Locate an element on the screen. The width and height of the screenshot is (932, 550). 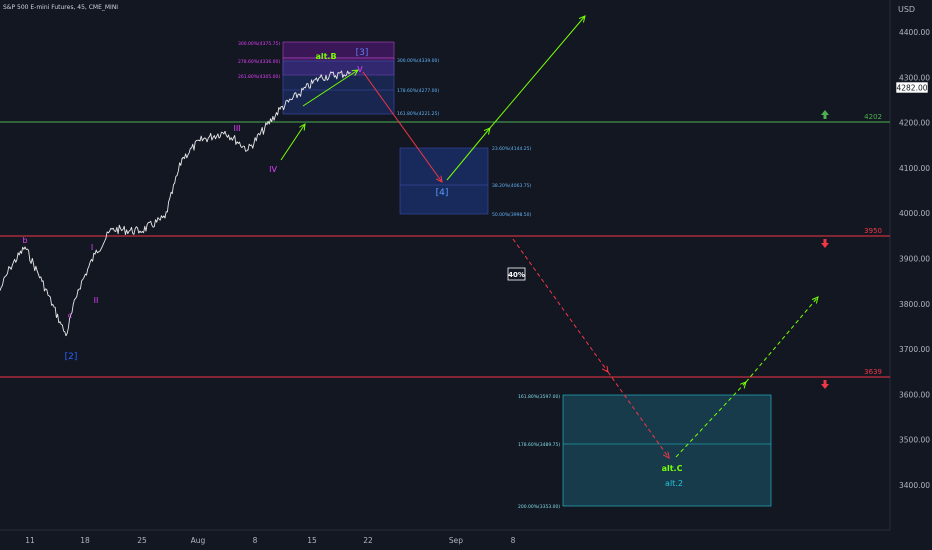
fib-label: 178.60%(4277.00) is located at coordinates (418, 91).